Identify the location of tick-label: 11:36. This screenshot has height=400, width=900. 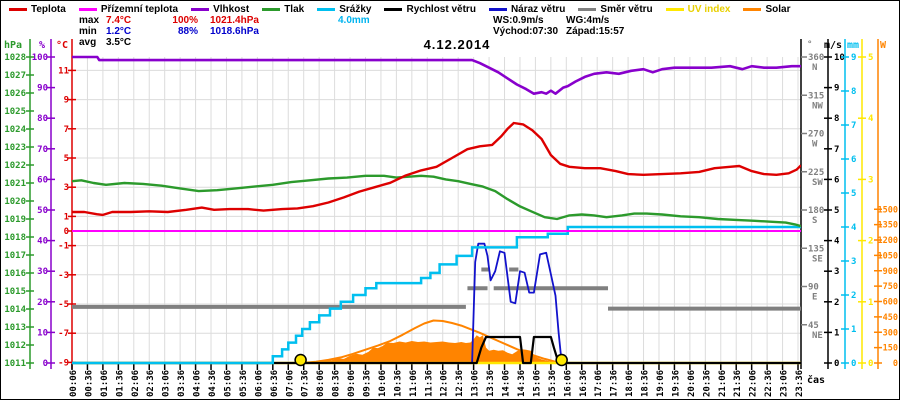
(429, 383).